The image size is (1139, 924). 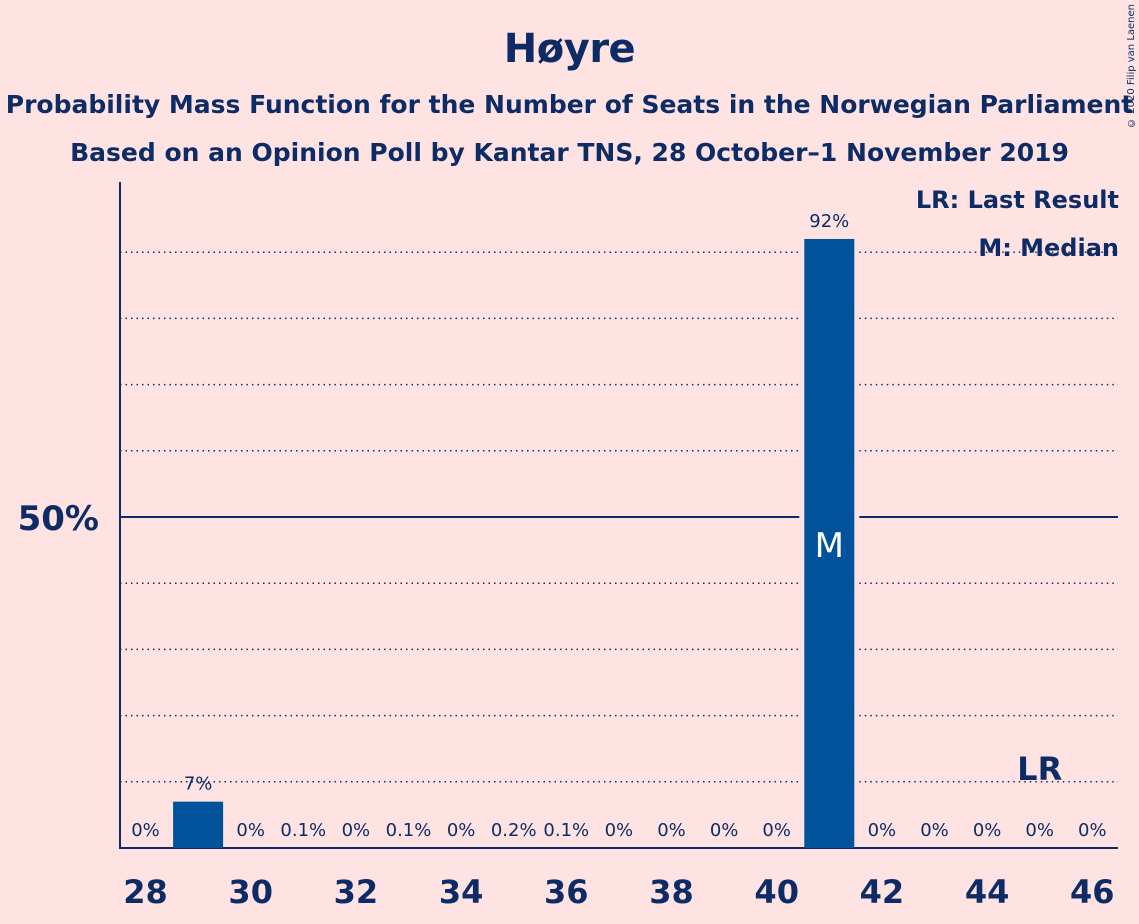 I want to click on legend-median: M: Median, so click(x=1048, y=248).